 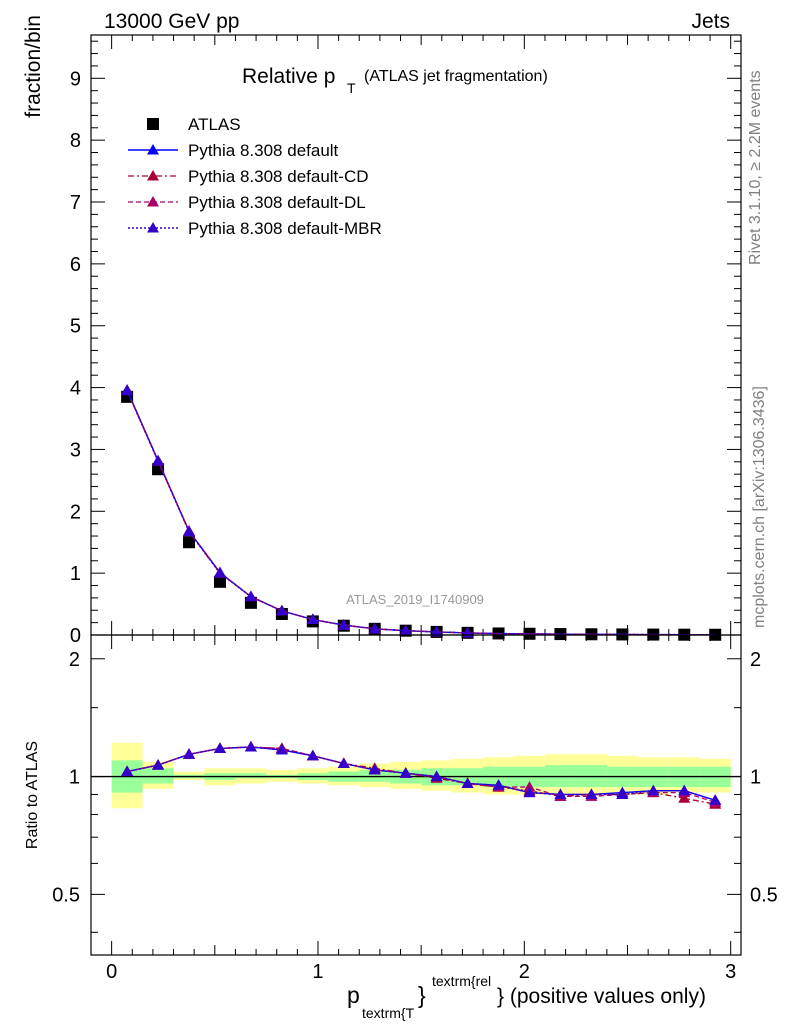 What do you see at coordinates (75, 512) in the screenshot?
I see `main-y-tick-label: 2` at bounding box center [75, 512].